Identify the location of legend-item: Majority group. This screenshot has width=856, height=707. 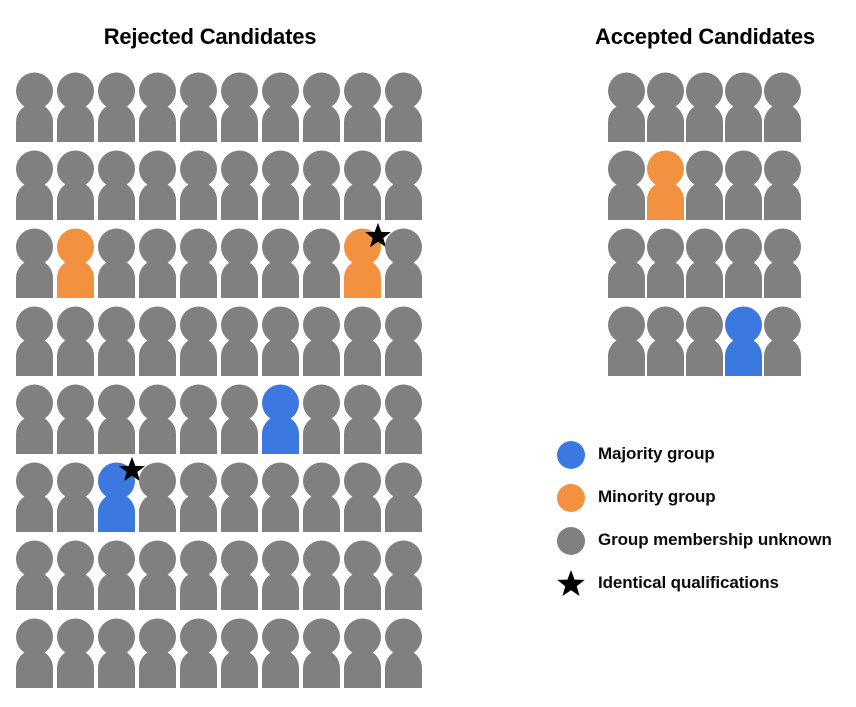
(704, 455).